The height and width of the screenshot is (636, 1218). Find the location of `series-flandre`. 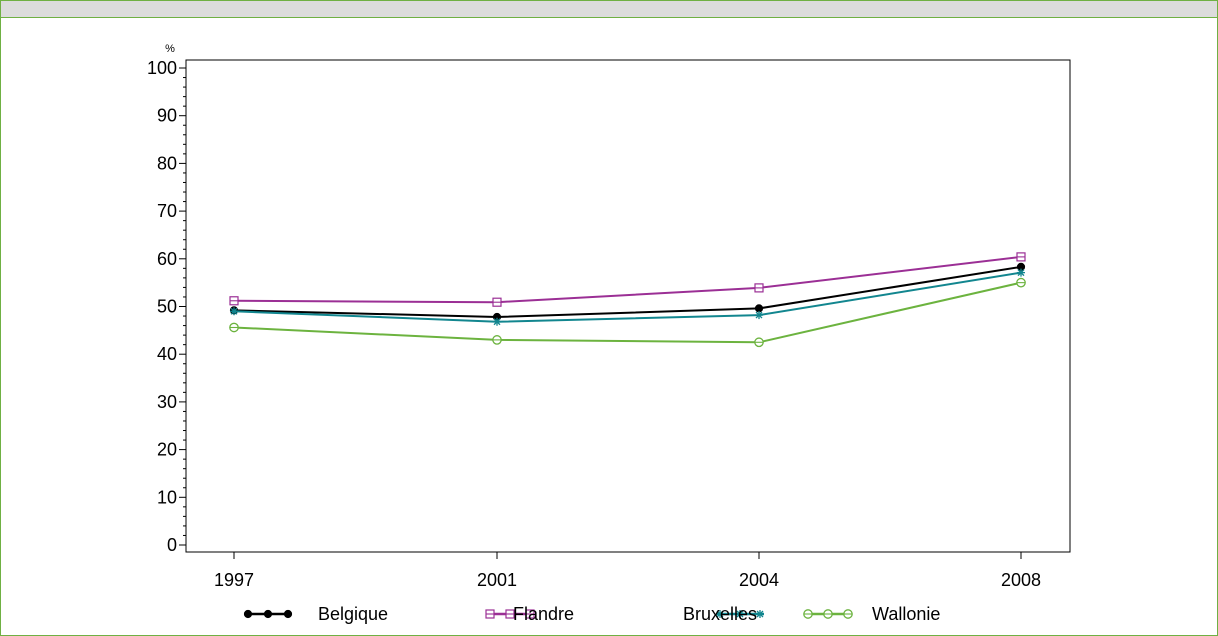

series-flandre is located at coordinates (627, 279).